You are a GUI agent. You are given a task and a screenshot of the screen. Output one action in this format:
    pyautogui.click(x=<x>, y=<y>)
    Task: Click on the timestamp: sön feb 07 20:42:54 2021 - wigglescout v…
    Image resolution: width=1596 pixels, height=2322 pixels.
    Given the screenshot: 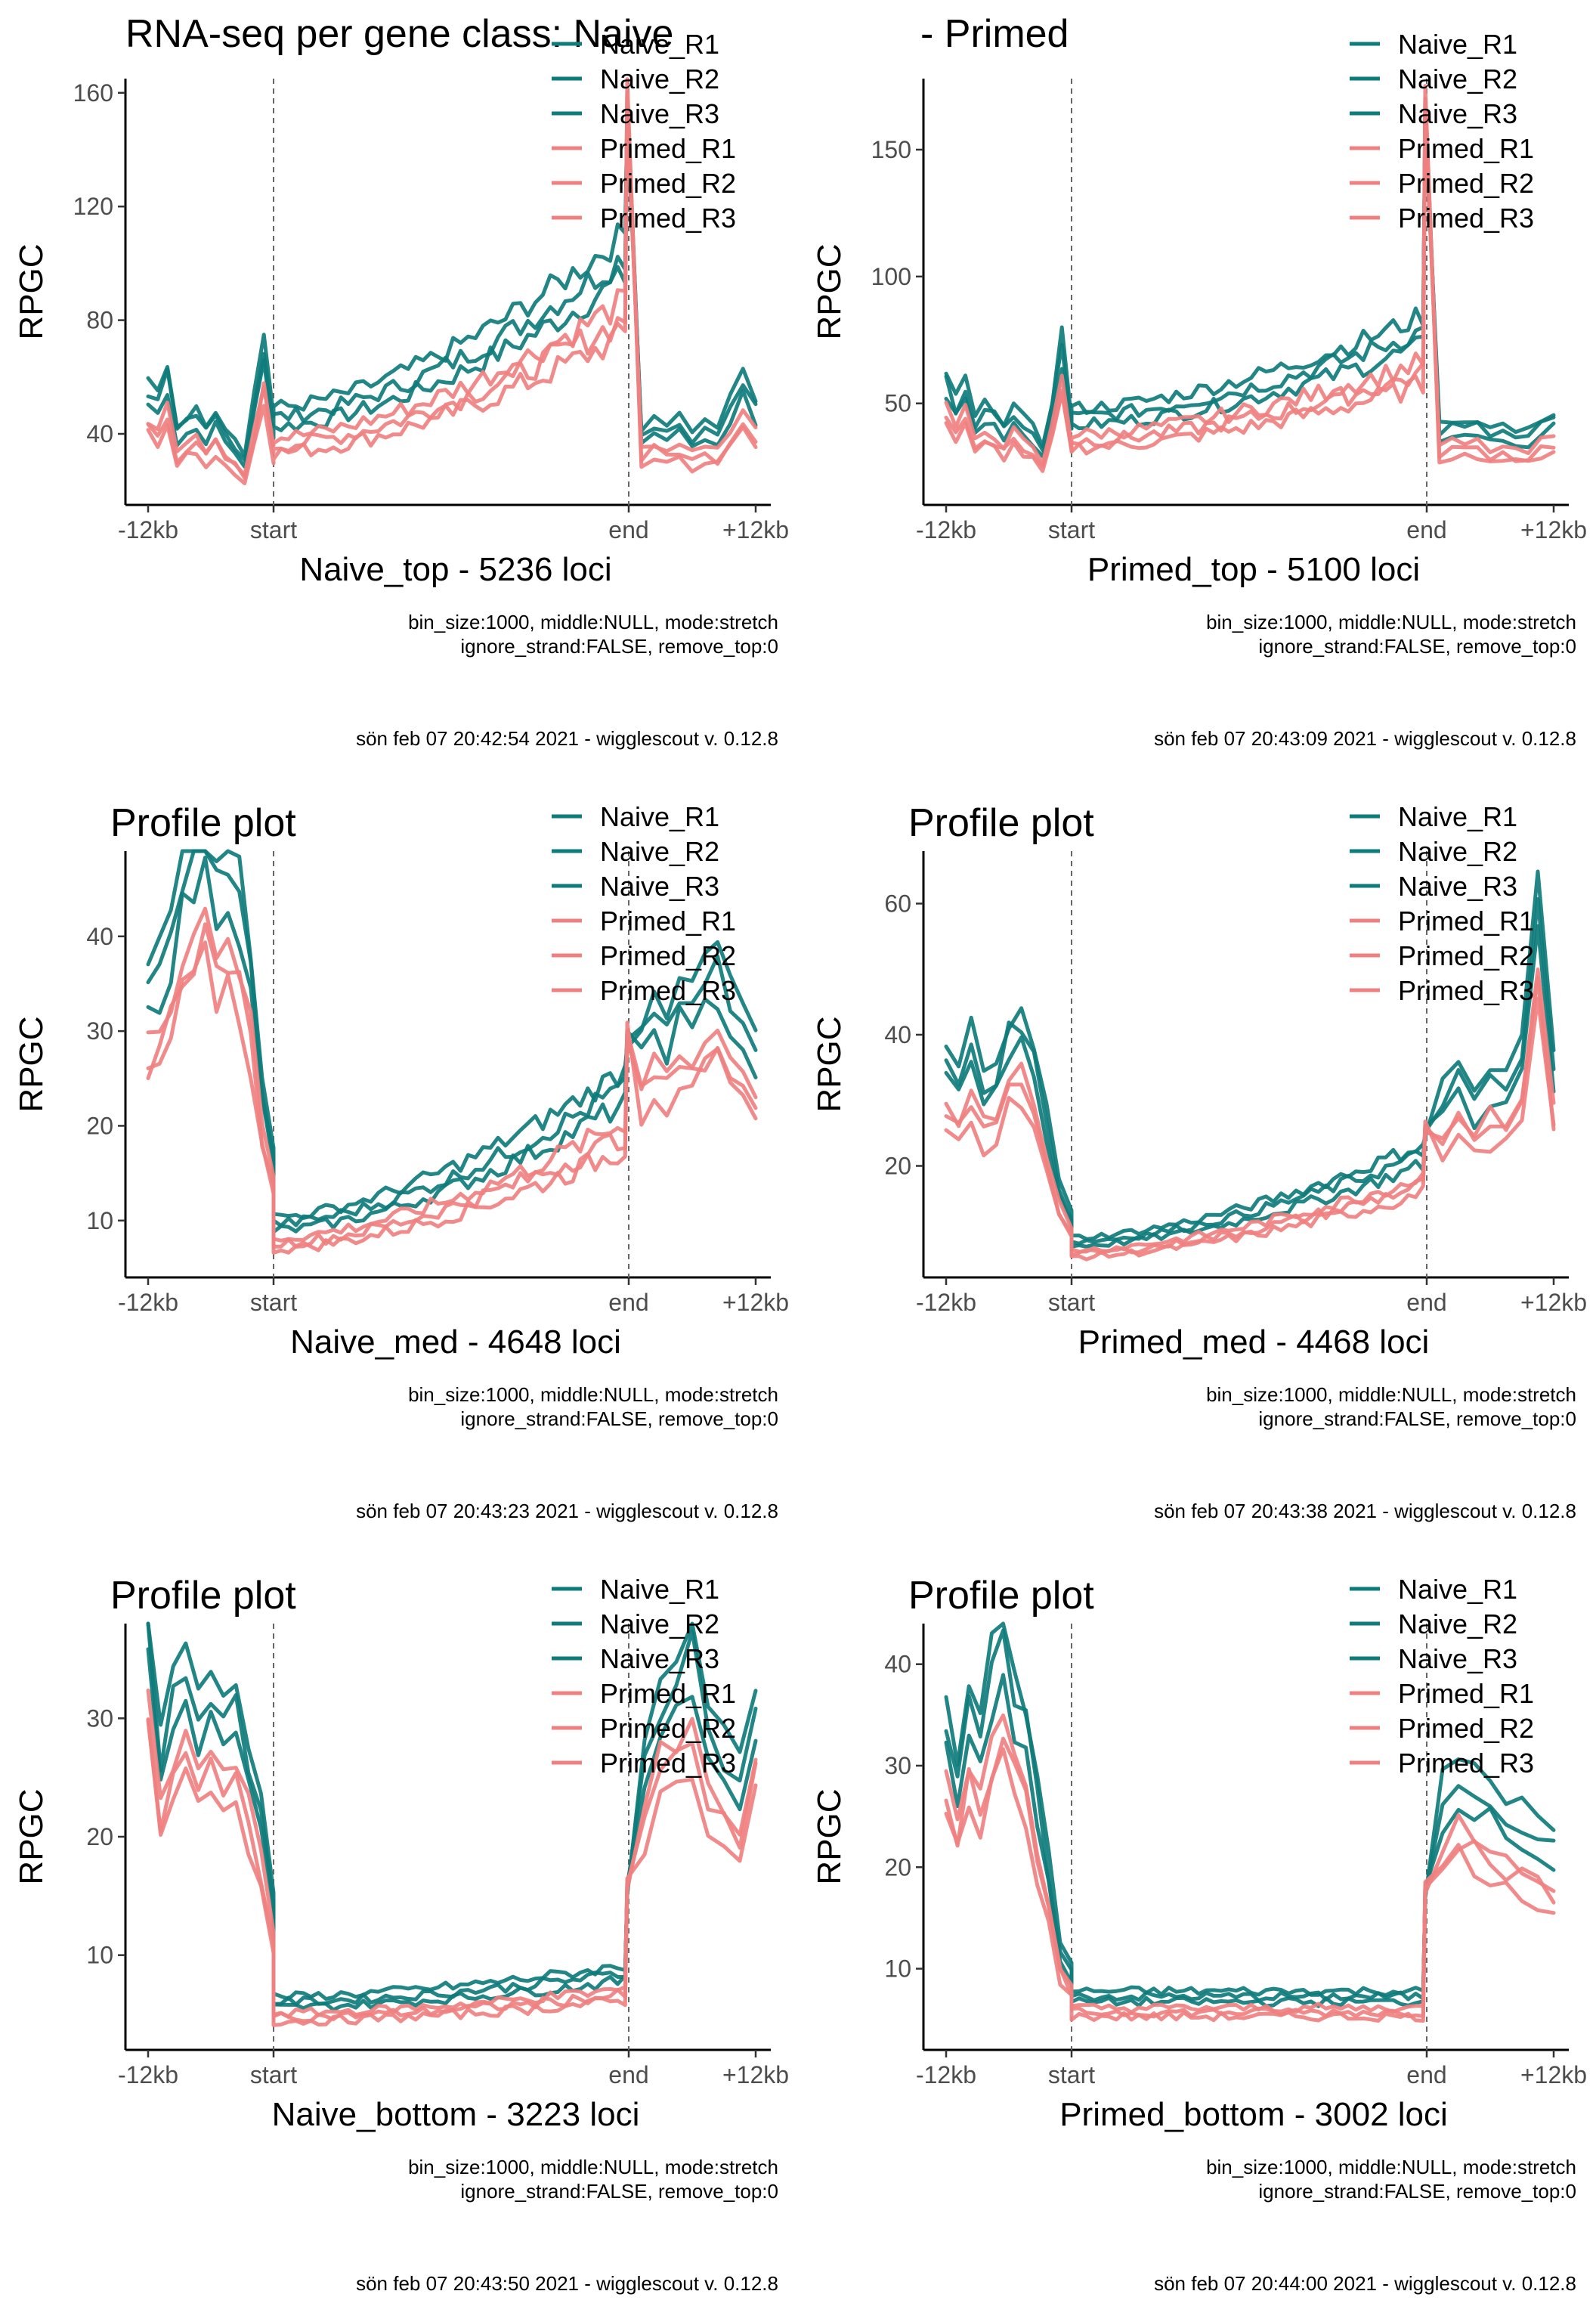 What is the action you would take?
    pyautogui.click(x=567, y=738)
    